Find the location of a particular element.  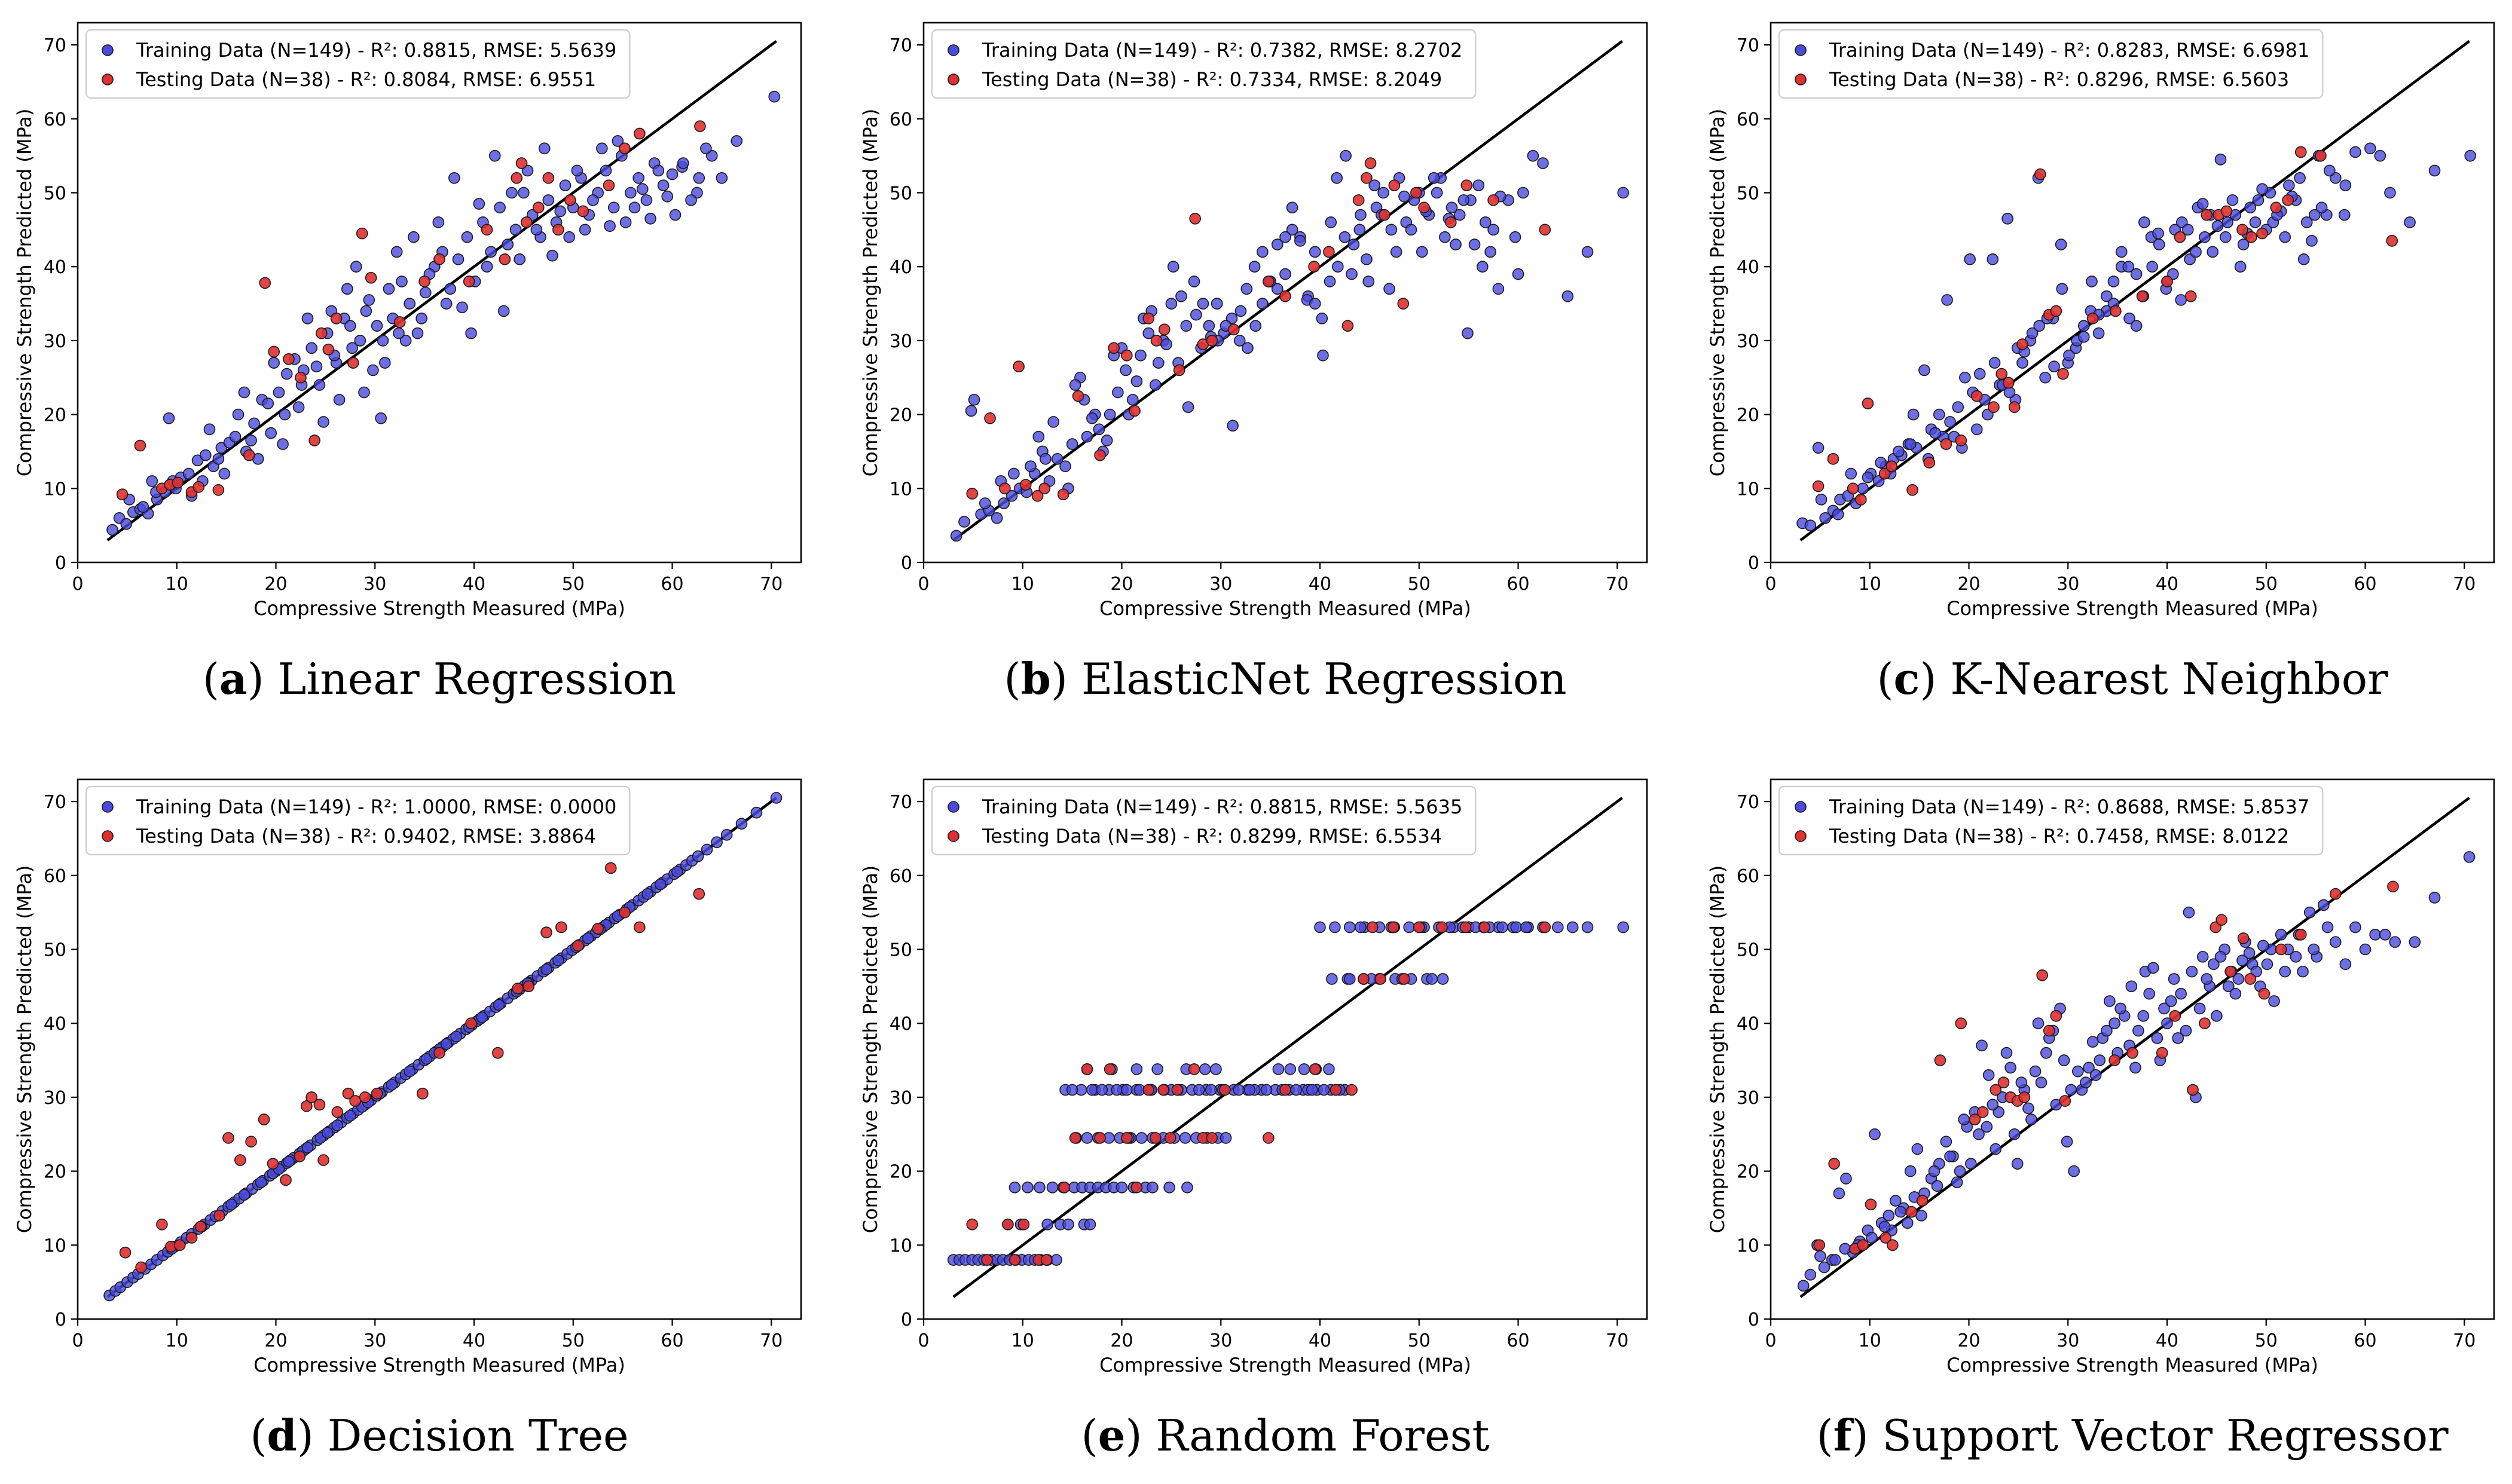

x-axis-label: Compressive Strength Measured (MPa) is located at coordinates (1285, 1365).